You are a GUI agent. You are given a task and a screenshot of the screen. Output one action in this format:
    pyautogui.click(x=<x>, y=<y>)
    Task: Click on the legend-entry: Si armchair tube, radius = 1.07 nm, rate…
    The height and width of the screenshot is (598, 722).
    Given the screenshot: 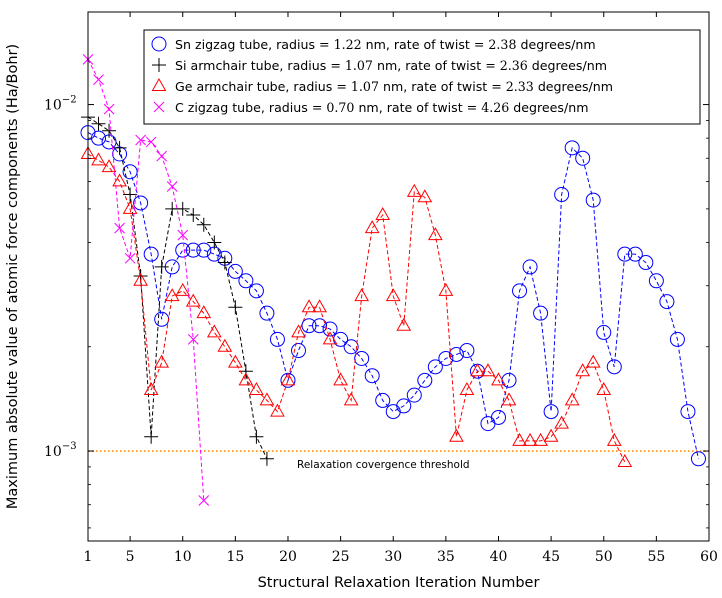 What is the action you would take?
    pyautogui.click(x=379, y=65)
    